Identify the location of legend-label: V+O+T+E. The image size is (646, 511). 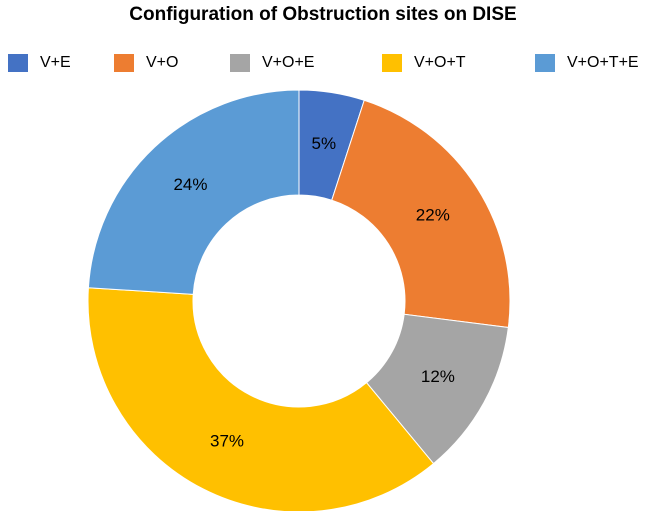
(603, 62).